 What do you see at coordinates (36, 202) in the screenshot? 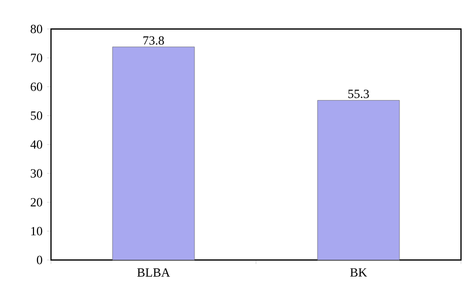
I see `y-tick-label: 20` at bounding box center [36, 202].